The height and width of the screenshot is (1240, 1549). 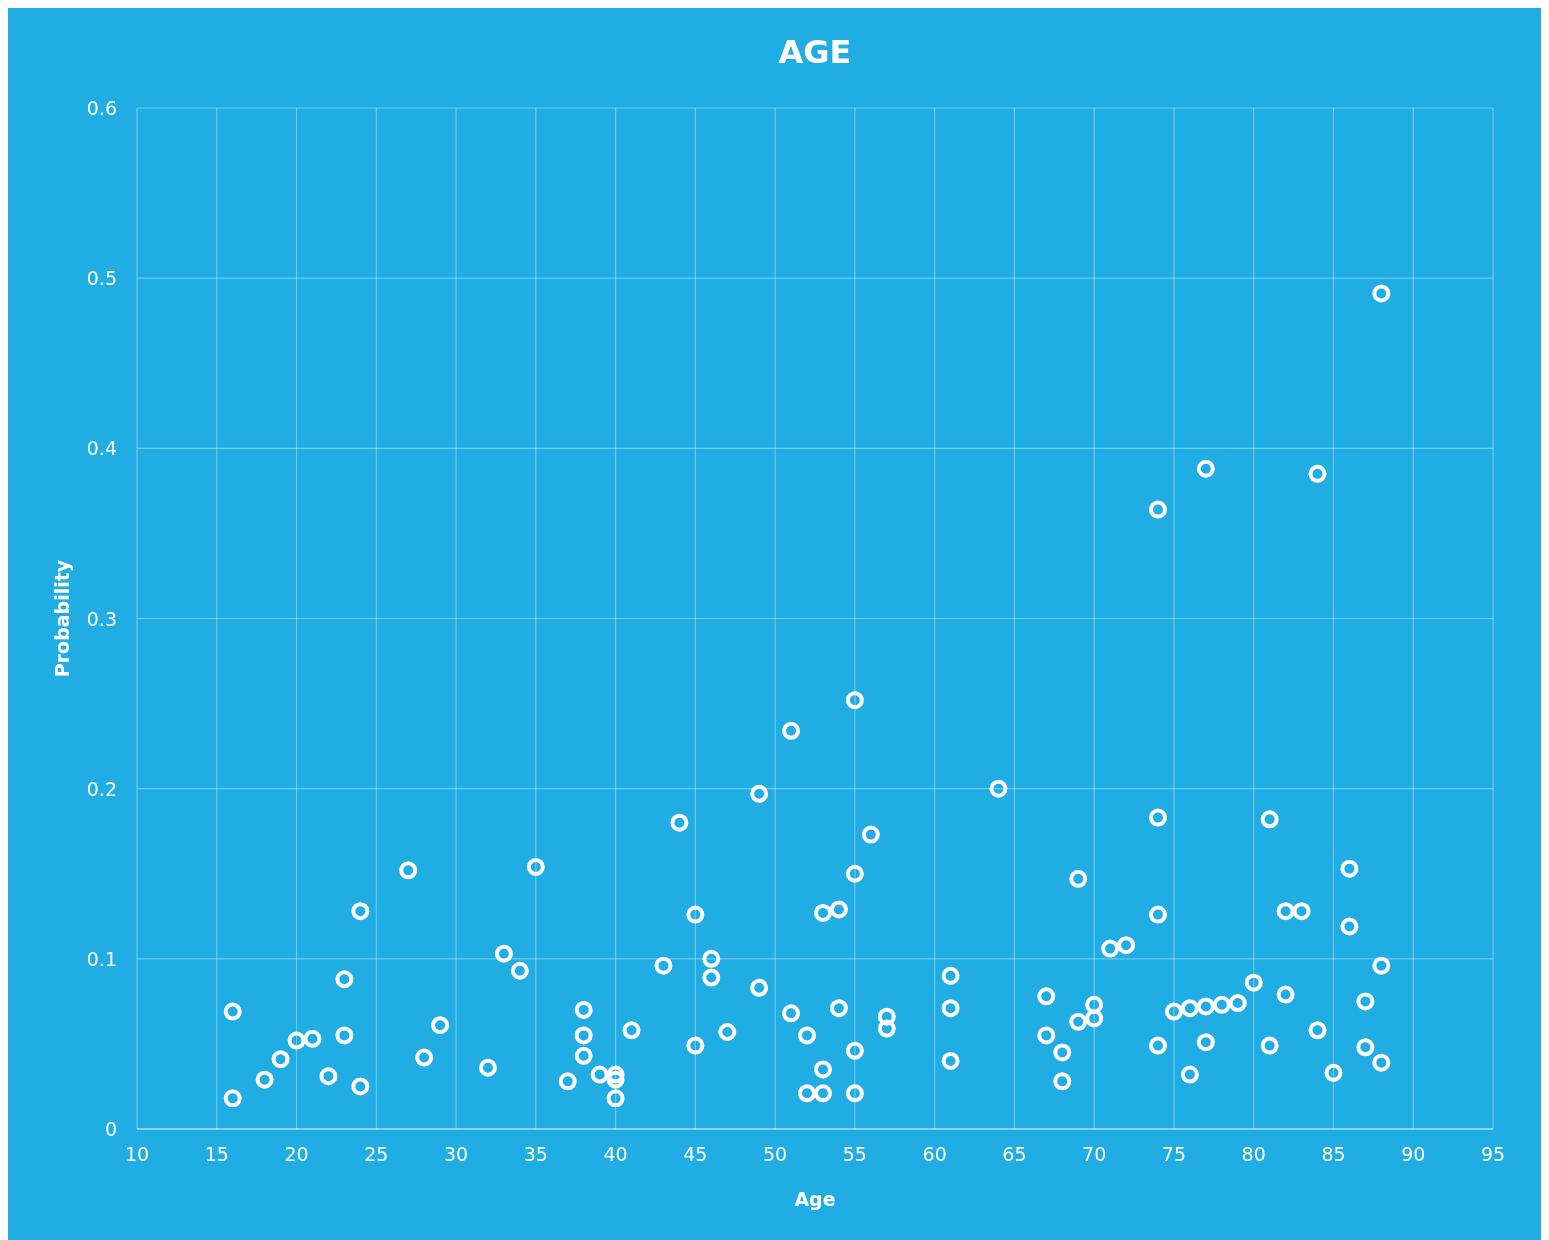 What do you see at coordinates (101, 618) in the screenshot?
I see `y-tick-label: 0.3` at bounding box center [101, 618].